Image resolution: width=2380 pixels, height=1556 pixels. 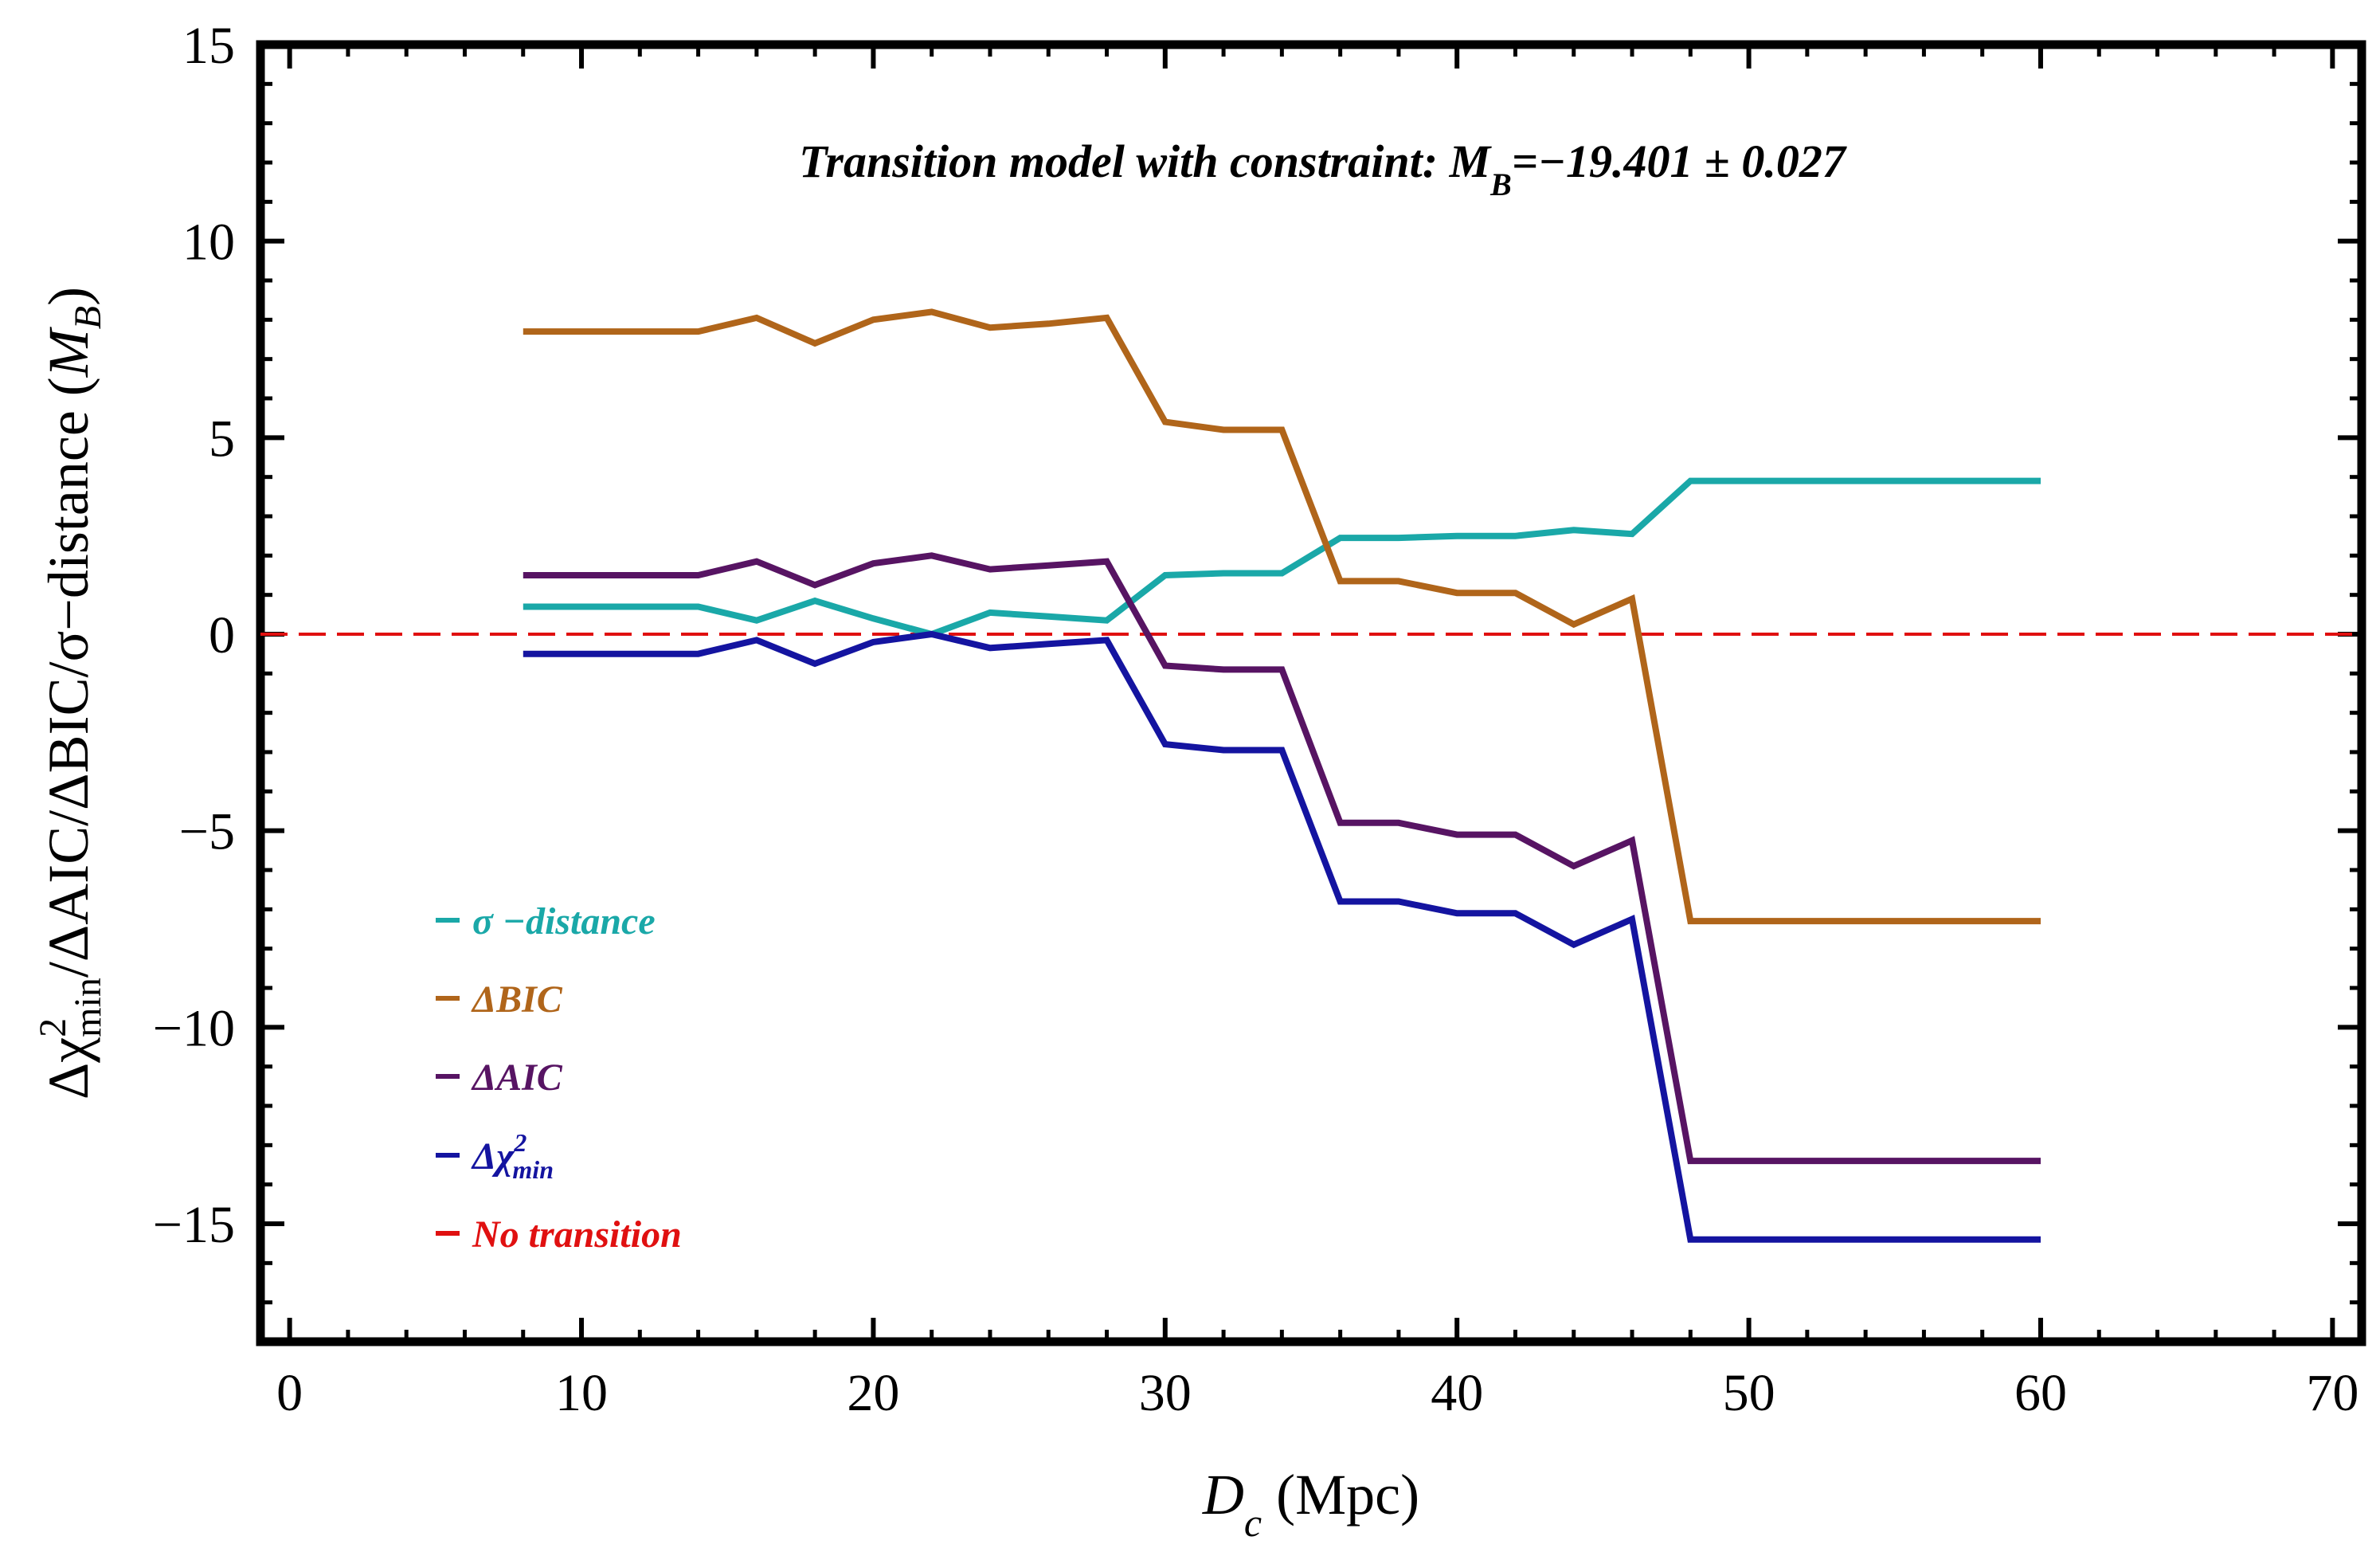 What do you see at coordinates (873, 1393) in the screenshot?
I see `x-tick-label: 20` at bounding box center [873, 1393].